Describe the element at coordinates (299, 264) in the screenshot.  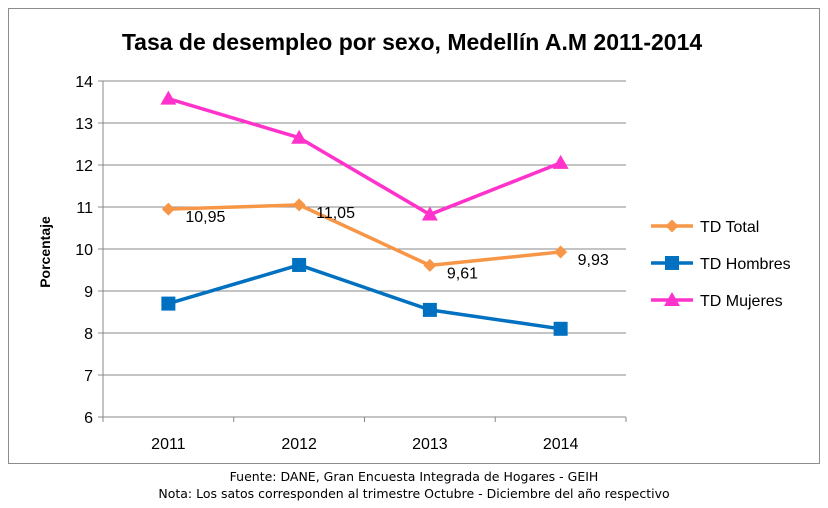
I see `point-td-hombres-2012` at that location.